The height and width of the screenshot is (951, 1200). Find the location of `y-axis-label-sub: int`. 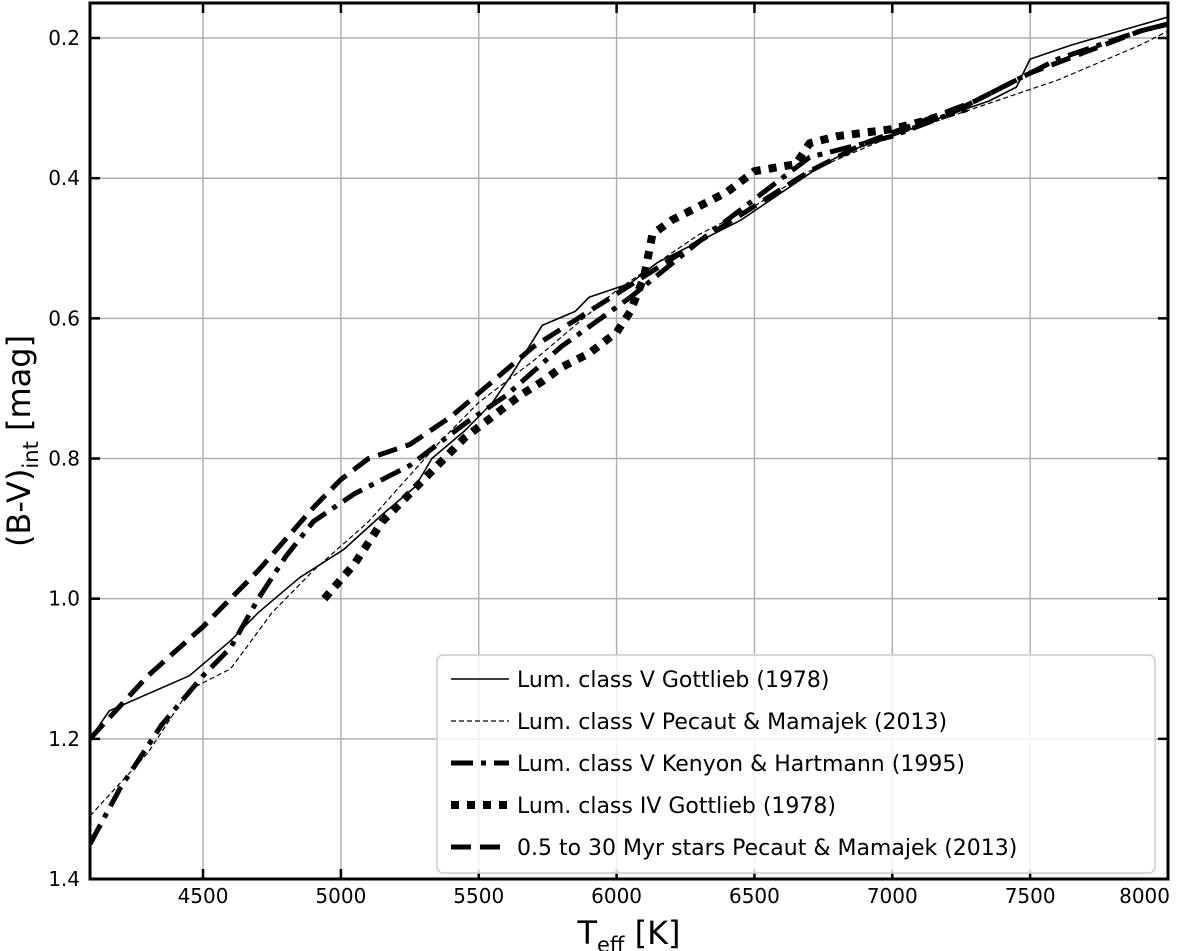

y-axis-label-sub: int is located at coordinates (31, 454).